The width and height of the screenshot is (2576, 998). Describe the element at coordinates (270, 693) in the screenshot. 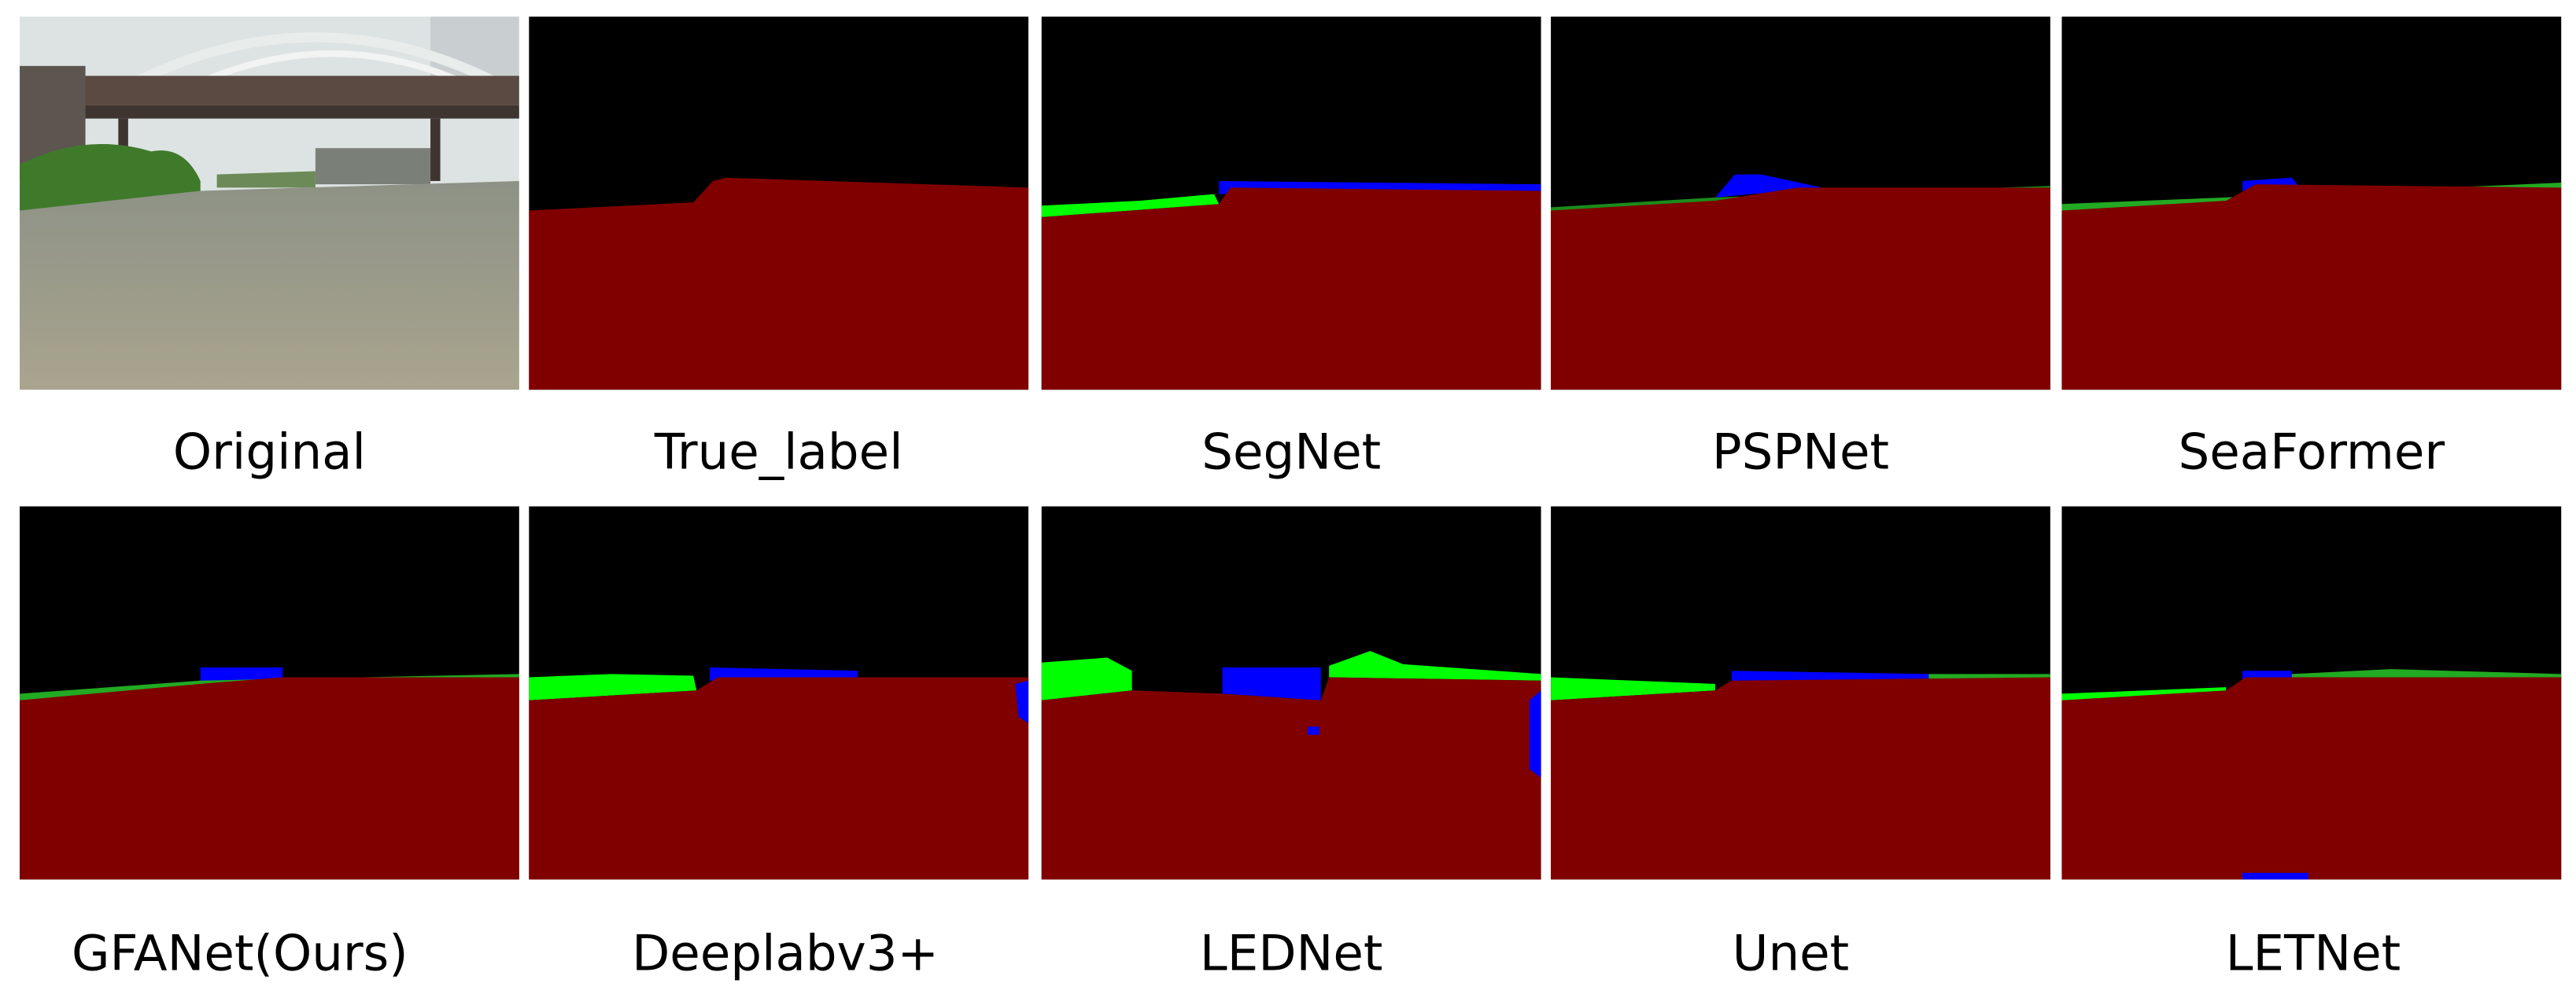

I see `segmentation-gfanet` at that location.